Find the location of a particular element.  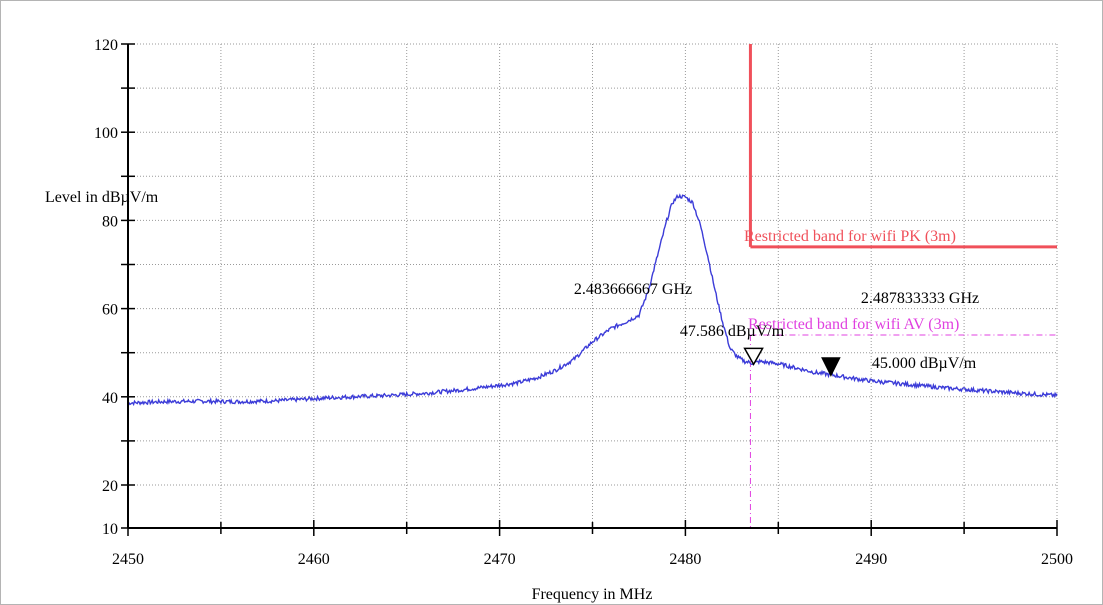

y-tick-label: 100 is located at coordinates (106, 133).